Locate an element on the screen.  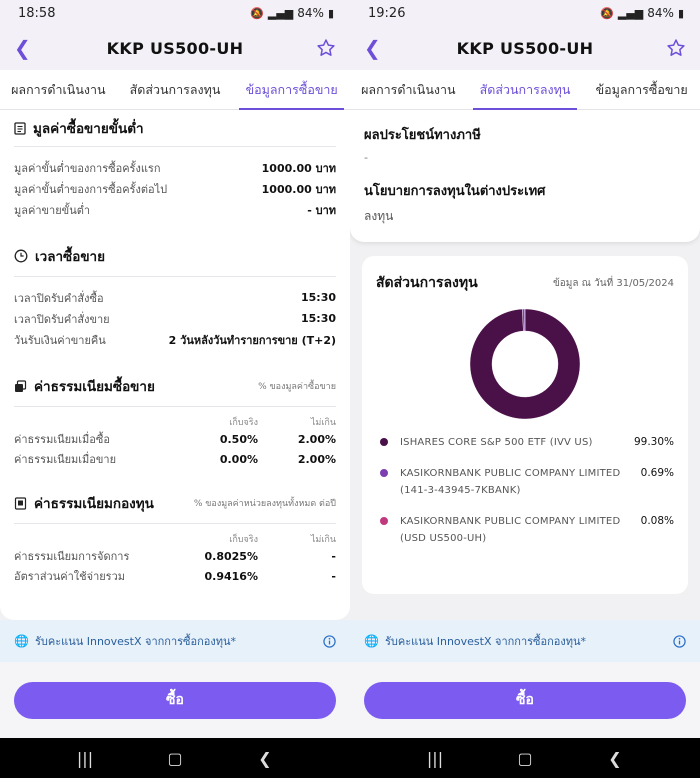
donut-slice is located at coordinates (525, 364).